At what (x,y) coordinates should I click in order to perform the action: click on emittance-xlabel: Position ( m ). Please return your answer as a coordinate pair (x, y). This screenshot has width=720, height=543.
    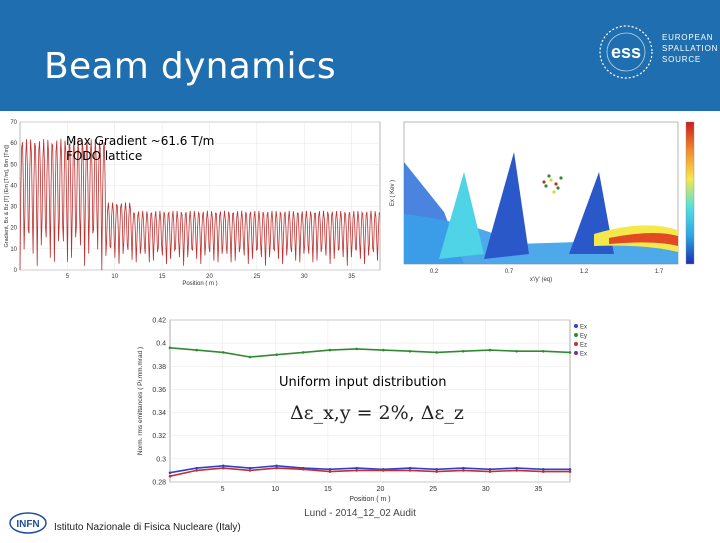
    Looking at the image, I should click on (369, 499).